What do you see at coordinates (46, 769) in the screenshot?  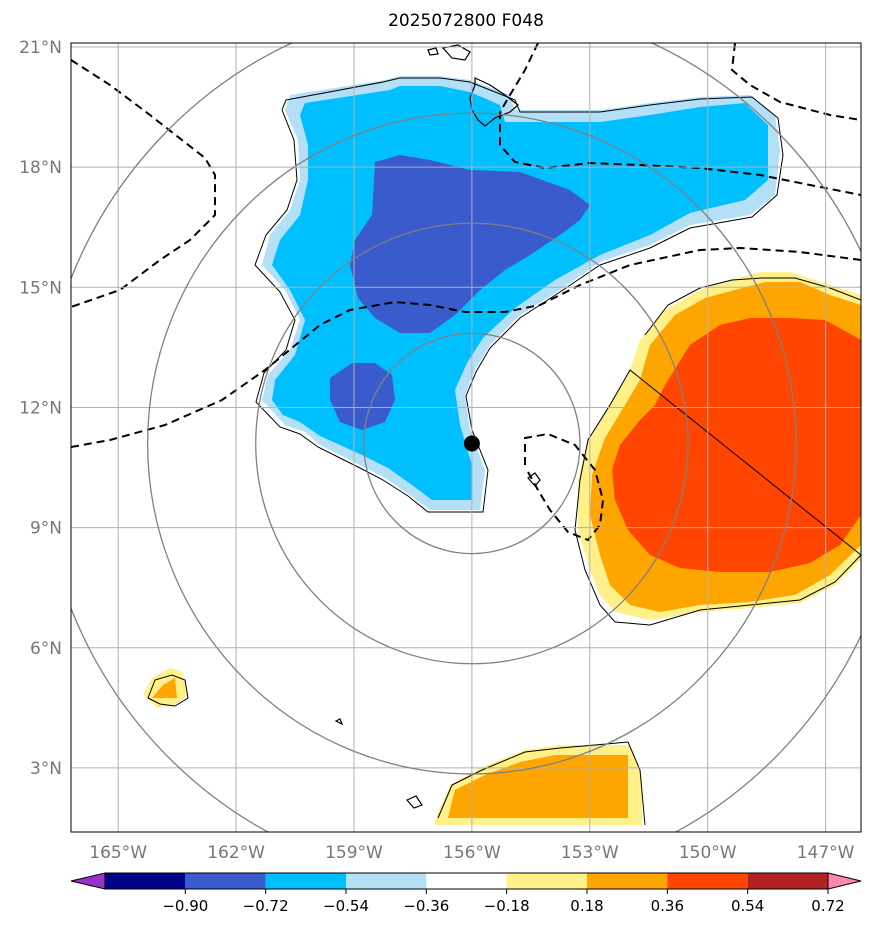 I see `lat-tick-label-6: 3°N` at bounding box center [46, 769].